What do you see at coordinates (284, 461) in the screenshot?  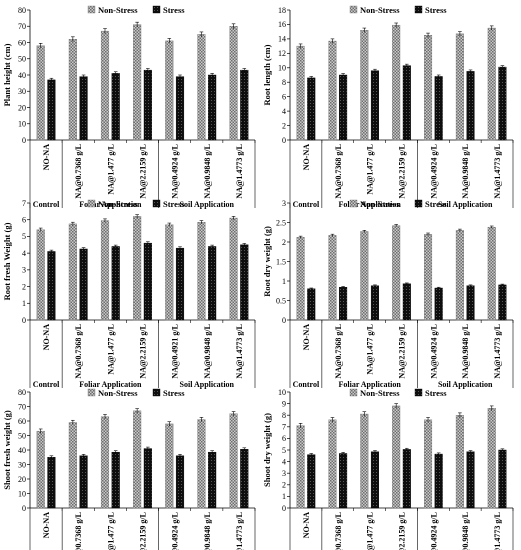 I see `y-tick-label: 4` at bounding box center [284, 461].